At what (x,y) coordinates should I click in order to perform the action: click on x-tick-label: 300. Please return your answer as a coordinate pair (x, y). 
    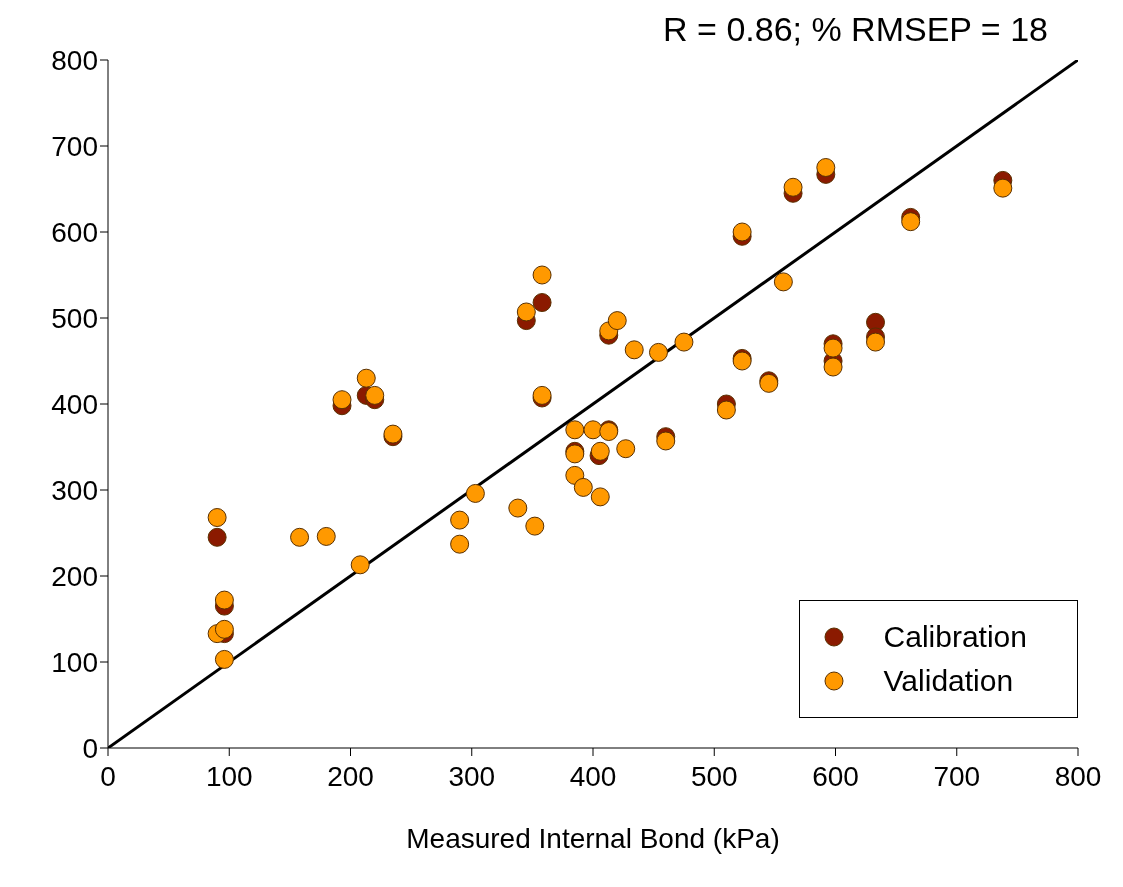
    Looking at the image, I should click on (472, 776).